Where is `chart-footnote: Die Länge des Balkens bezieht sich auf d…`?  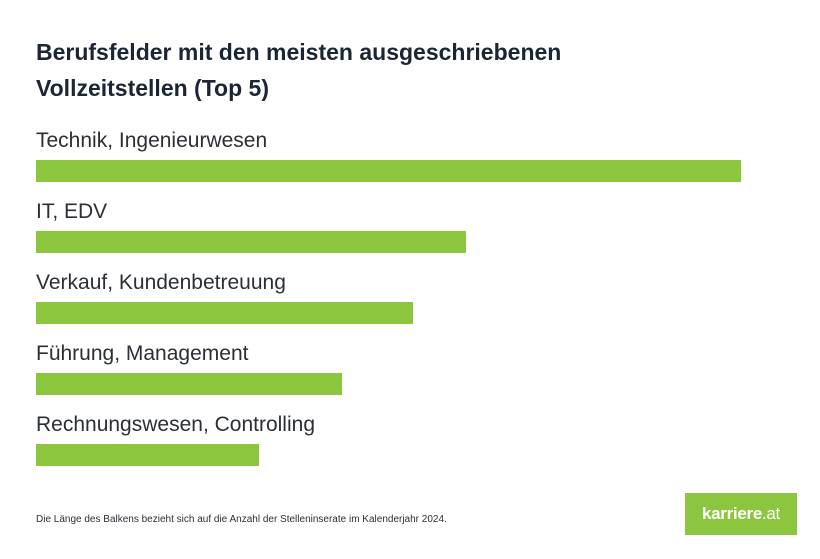
chart-footnote: Die Länge des Balkens bezieht sich auf d… is located at coordinates (241, 519).